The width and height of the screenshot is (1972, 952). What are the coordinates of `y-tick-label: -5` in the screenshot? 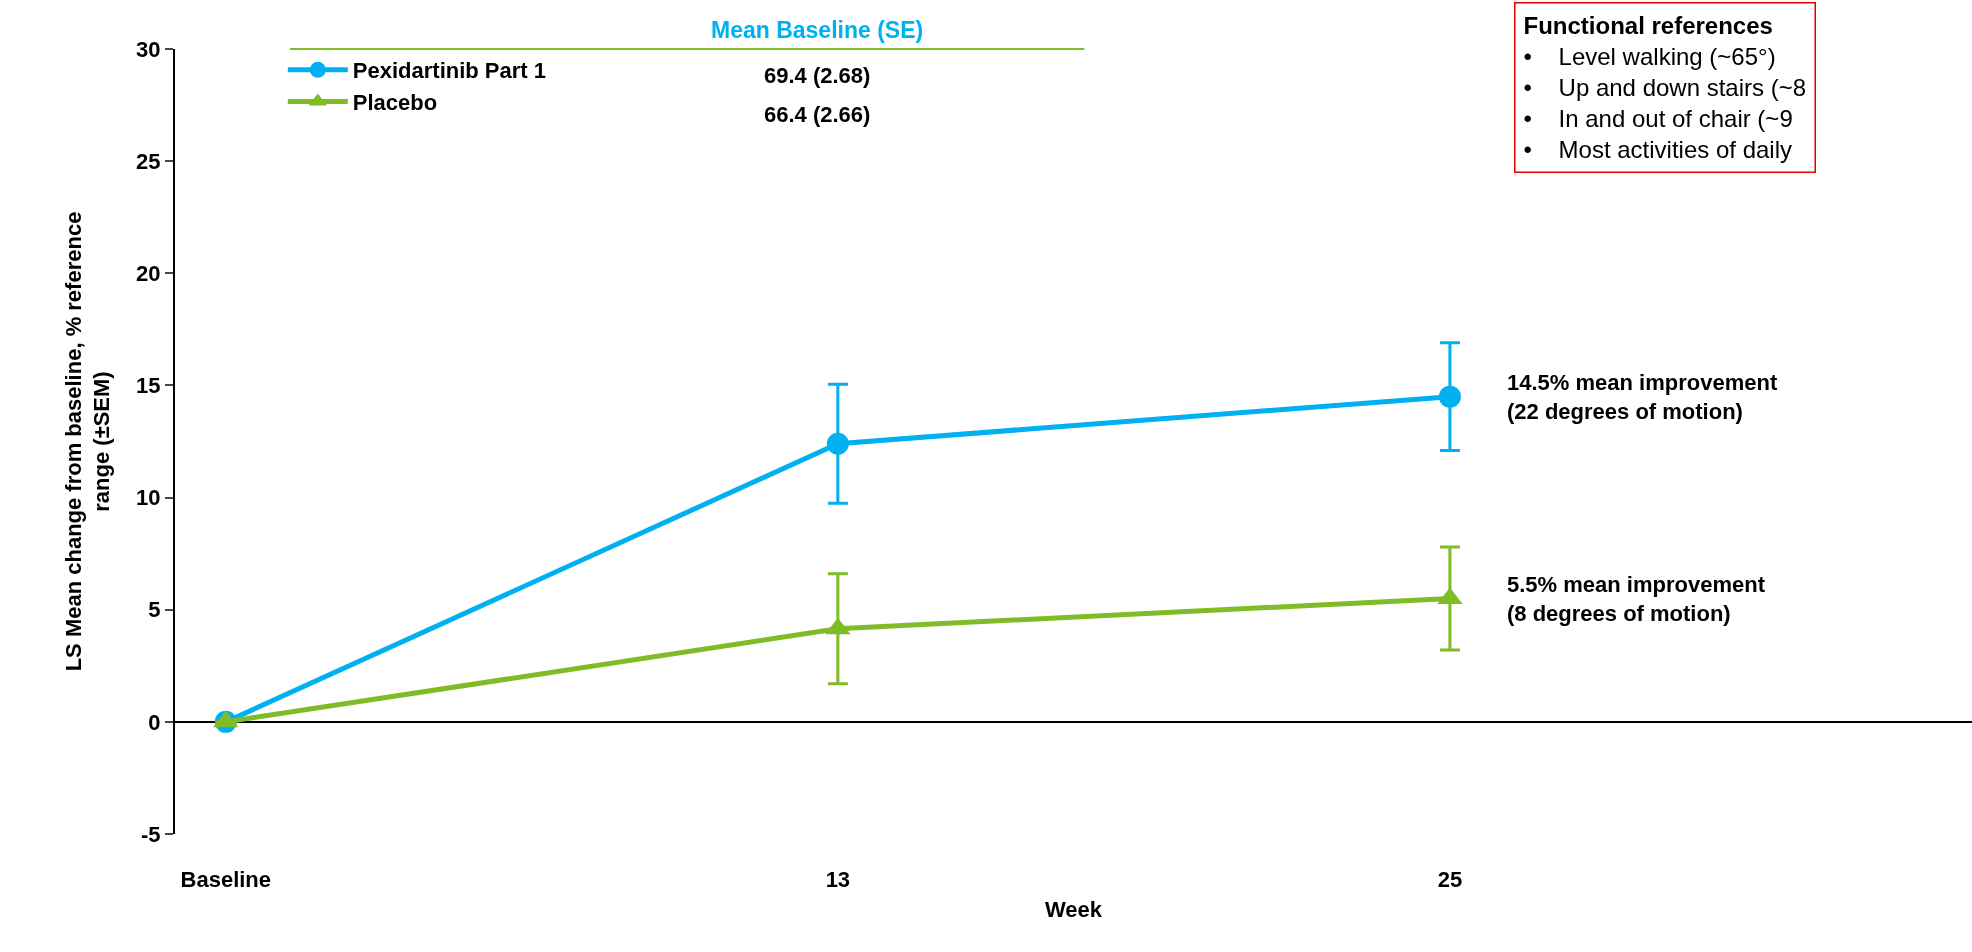 It's located at (151, 834).